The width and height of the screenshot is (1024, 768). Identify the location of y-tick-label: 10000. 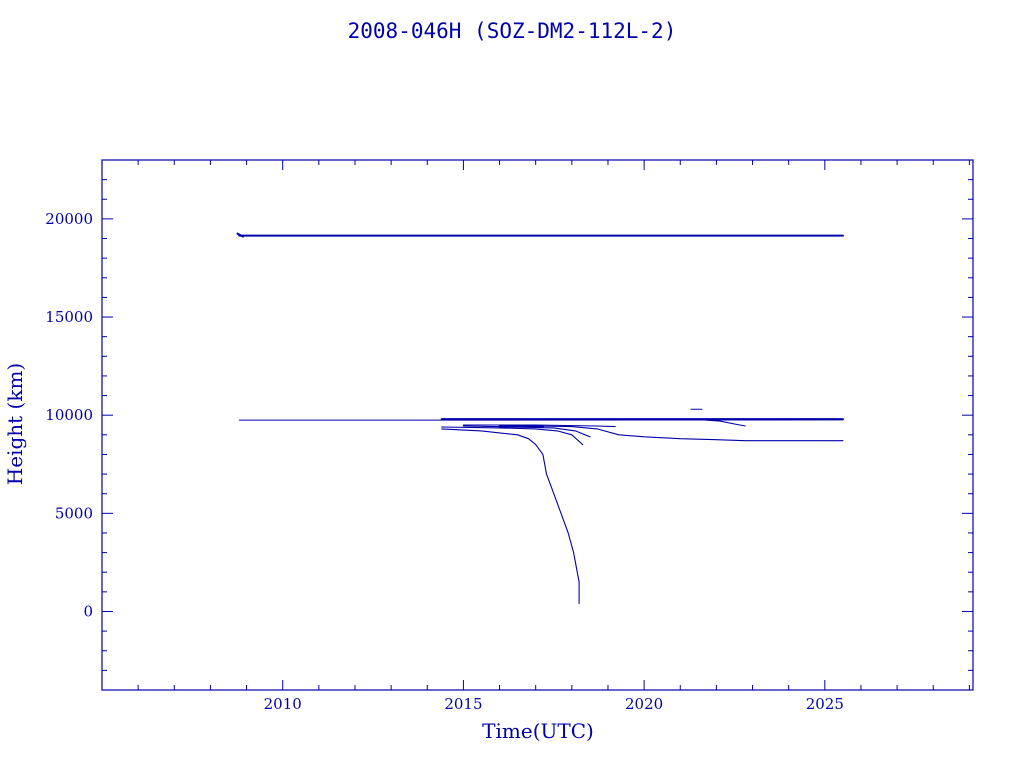
(69, 415).